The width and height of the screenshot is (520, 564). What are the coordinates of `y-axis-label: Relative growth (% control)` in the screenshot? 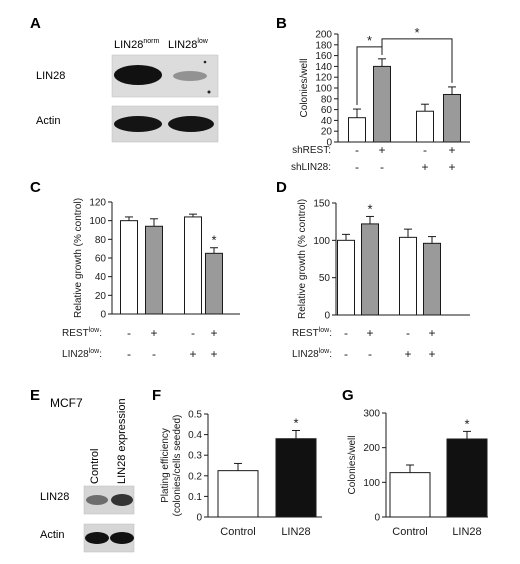 It's located at (302, 259).